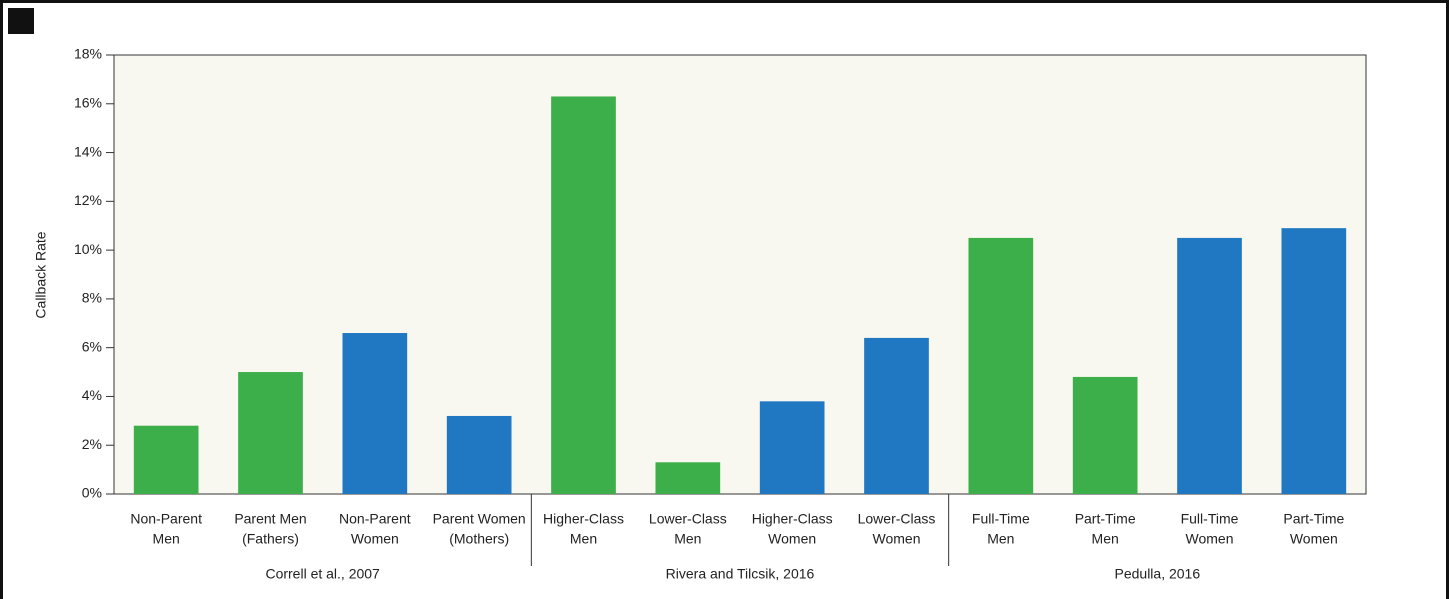 The image size is (1449, 599). I want to click on frame-left, so click(1, 299).